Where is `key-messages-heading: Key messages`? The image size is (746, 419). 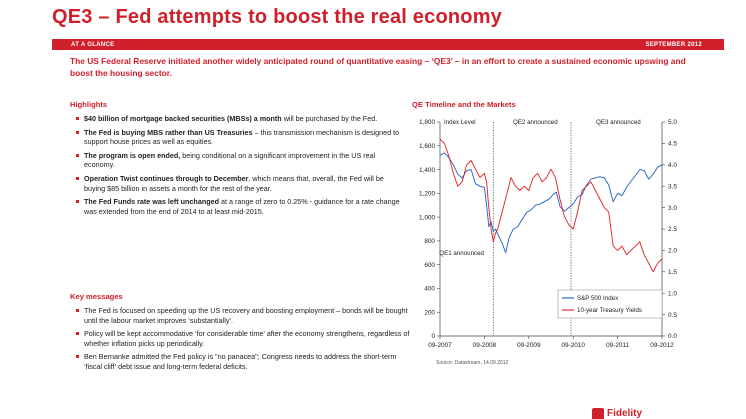 key-messages-heading: Key messages is located at coordinates (96, 296).